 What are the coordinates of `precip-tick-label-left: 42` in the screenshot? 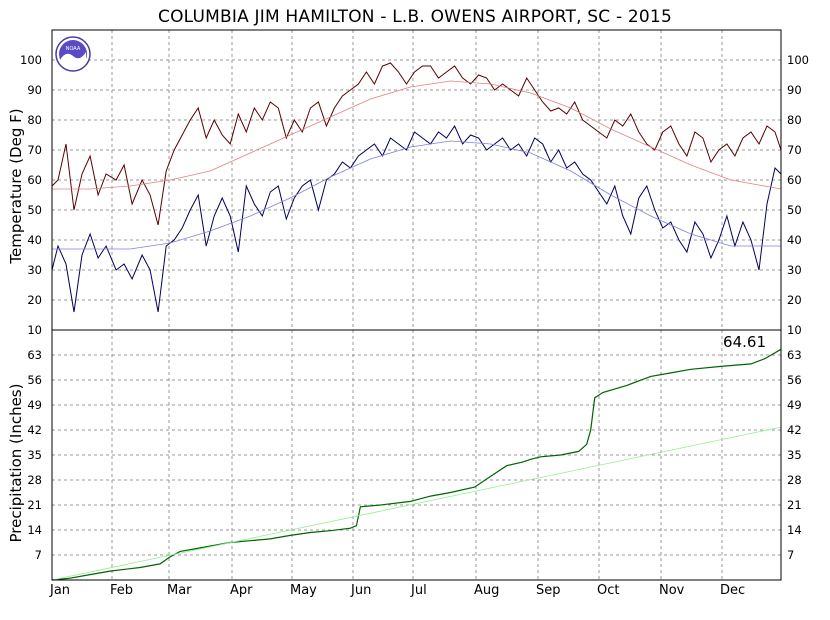 It's located at (34, 430).